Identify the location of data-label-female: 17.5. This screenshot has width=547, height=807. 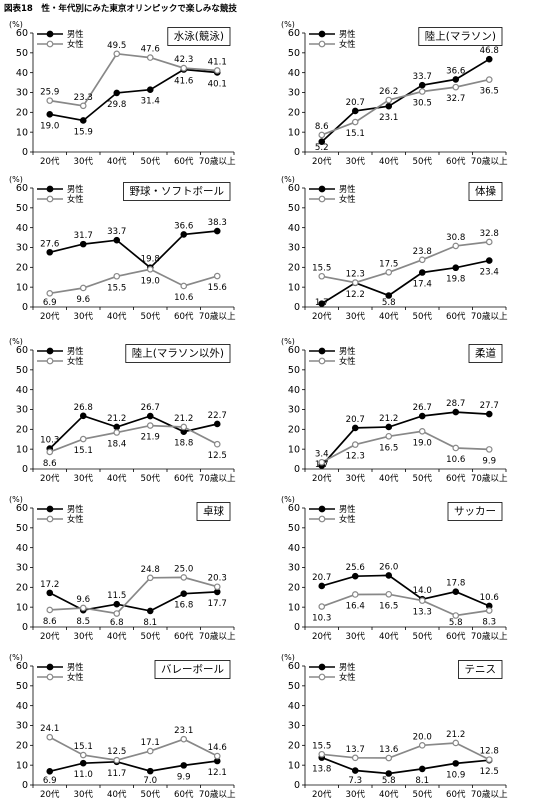
(388, 264).